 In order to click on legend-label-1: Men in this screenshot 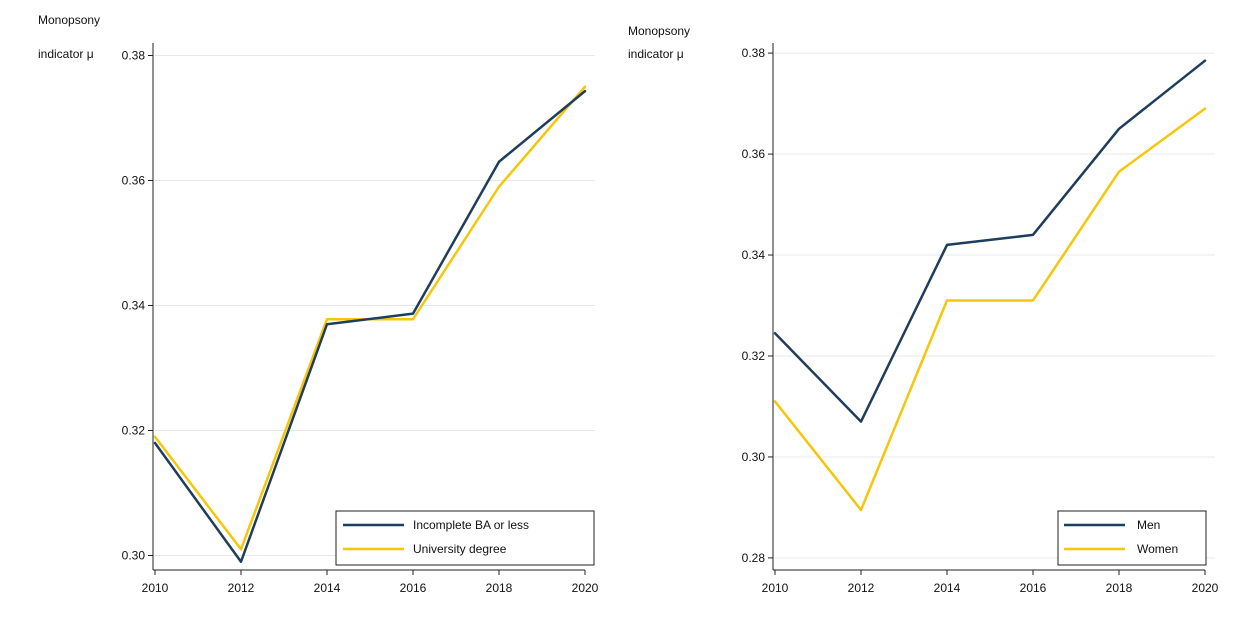, I will do `click(1148, 525)`.